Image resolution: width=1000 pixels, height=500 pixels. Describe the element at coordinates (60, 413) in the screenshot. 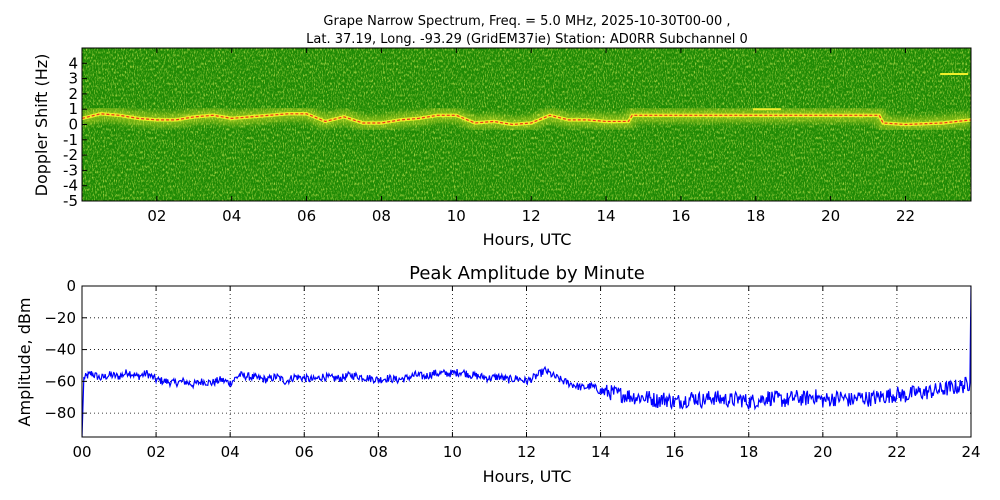

I see `amplitude-y-tick-label: −80` at that location.